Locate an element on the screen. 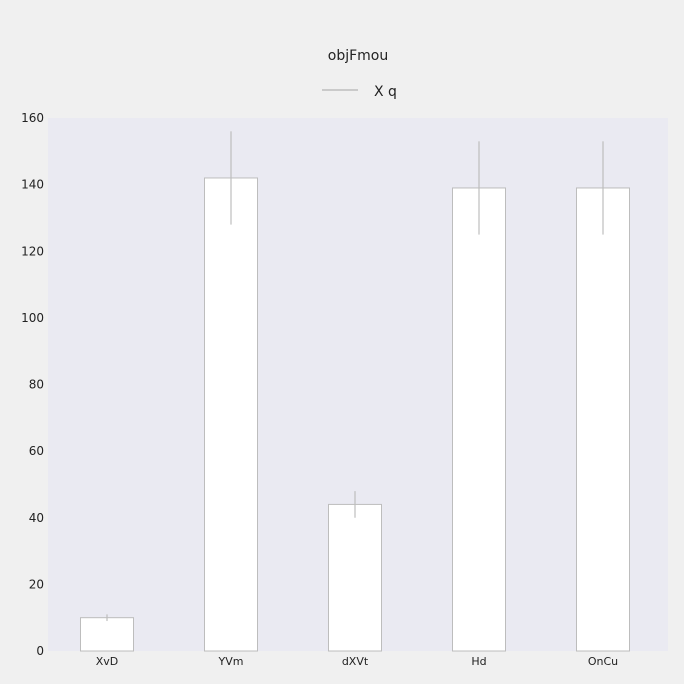  y-tick-label: 60 is located at coordinates (36, 451).